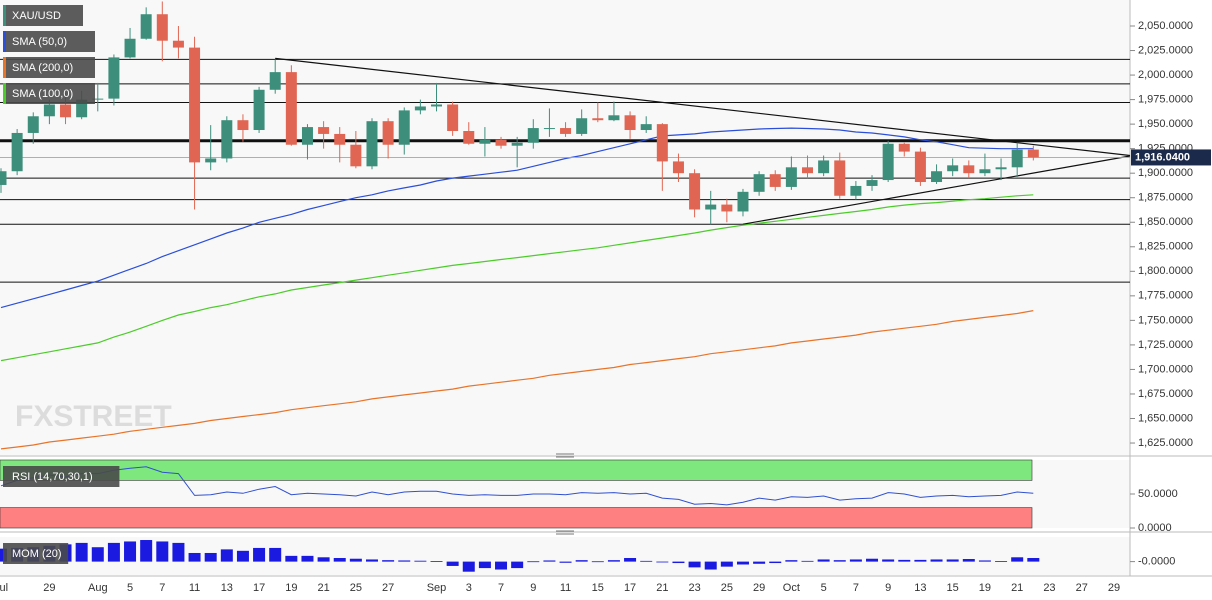  What do you see at coordinates (1162, 157) in the screenshot?
I see `last-price-label: 1,916.0400` at bounding box center [1162, 157].